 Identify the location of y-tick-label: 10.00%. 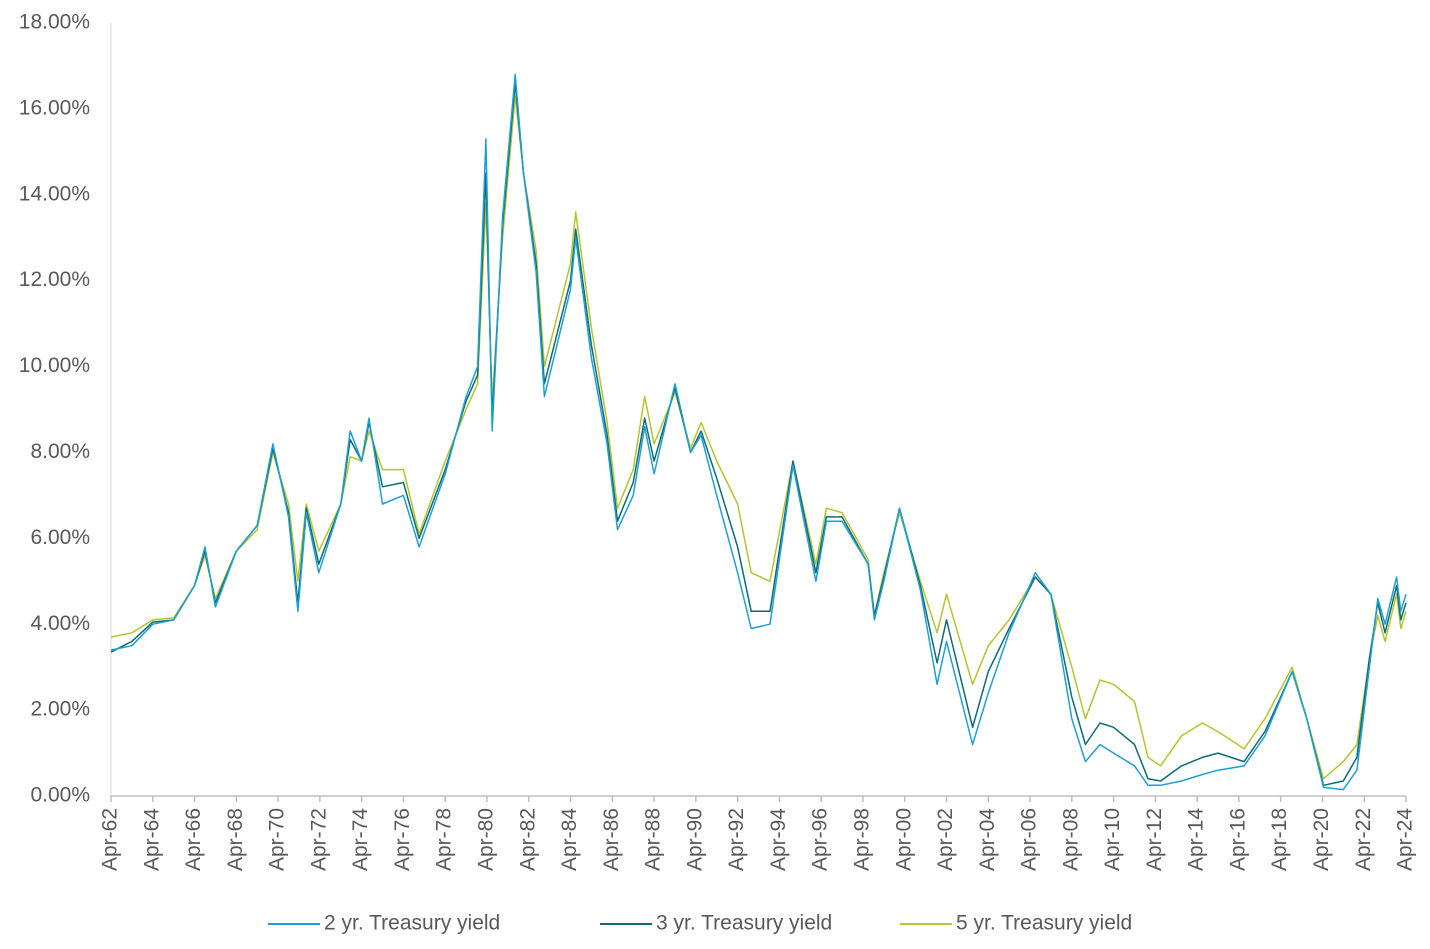
(54, 365).